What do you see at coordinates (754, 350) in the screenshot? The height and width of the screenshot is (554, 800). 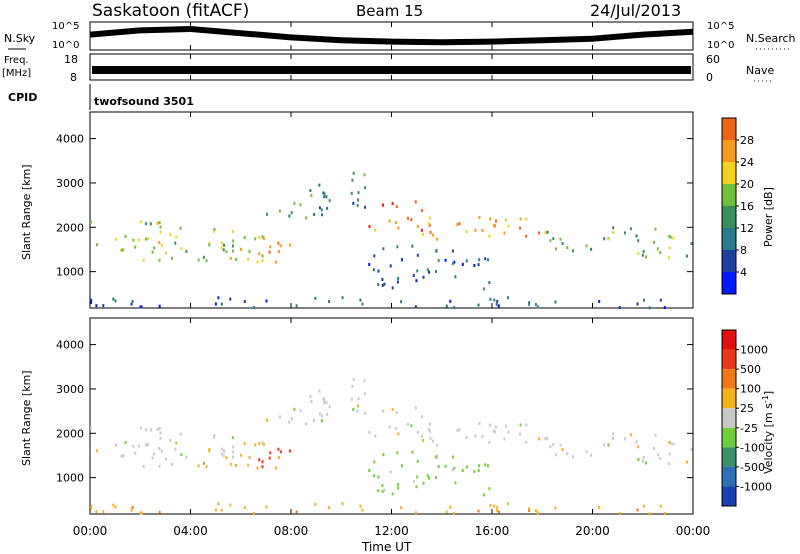 I see `colorbar-tick-label: 1000` at bounding box center [754, 350].